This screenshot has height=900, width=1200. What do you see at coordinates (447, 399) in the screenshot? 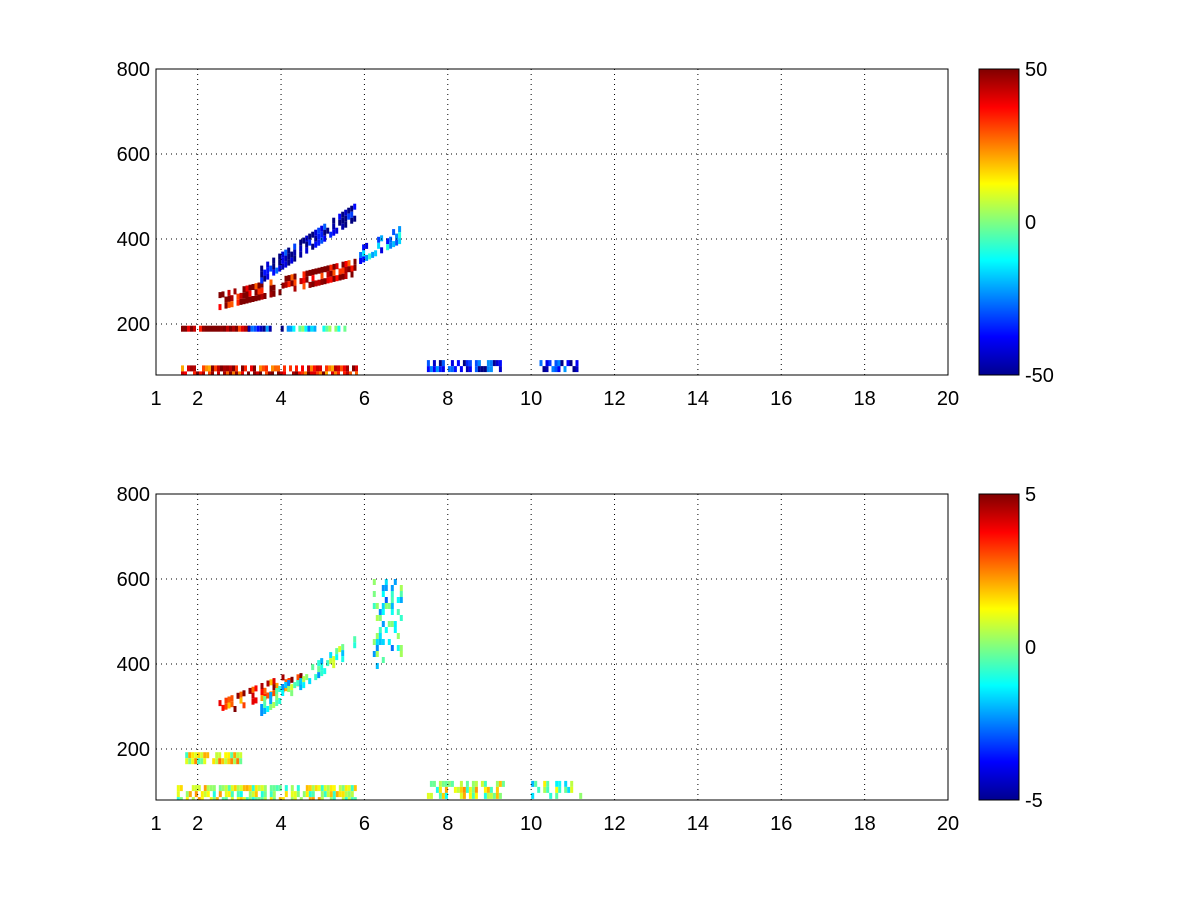
I see `top-x-tick-label: 8` at bounding box center [447, 399].